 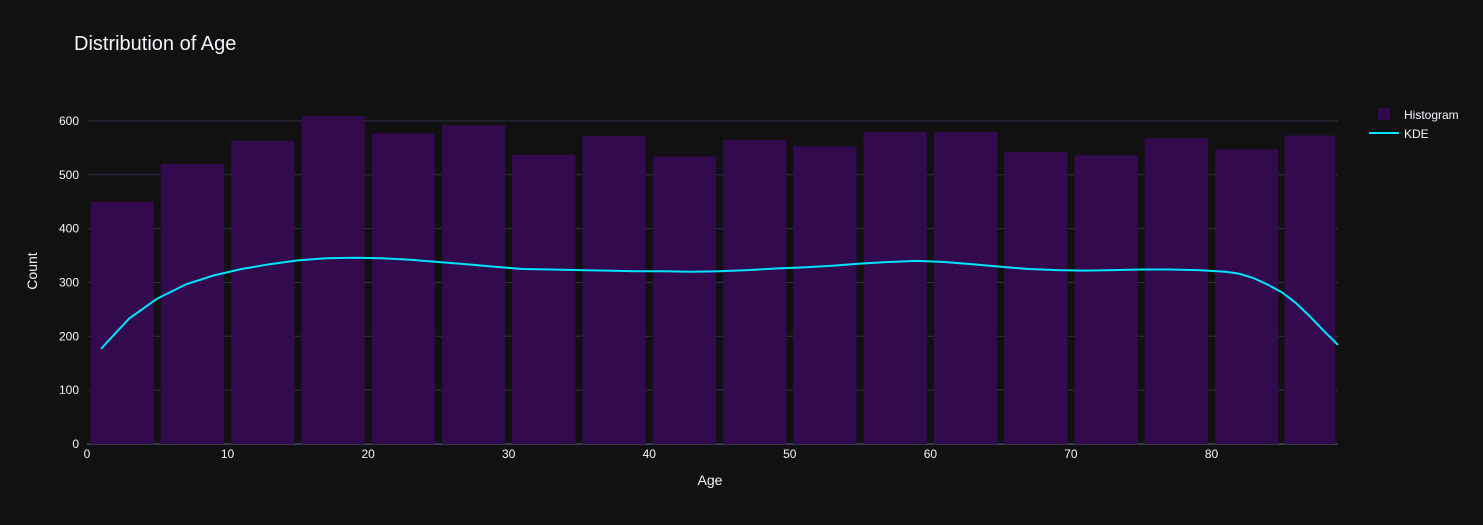 I want to click on y-axis-title: Count, so click(x=32, y=270).